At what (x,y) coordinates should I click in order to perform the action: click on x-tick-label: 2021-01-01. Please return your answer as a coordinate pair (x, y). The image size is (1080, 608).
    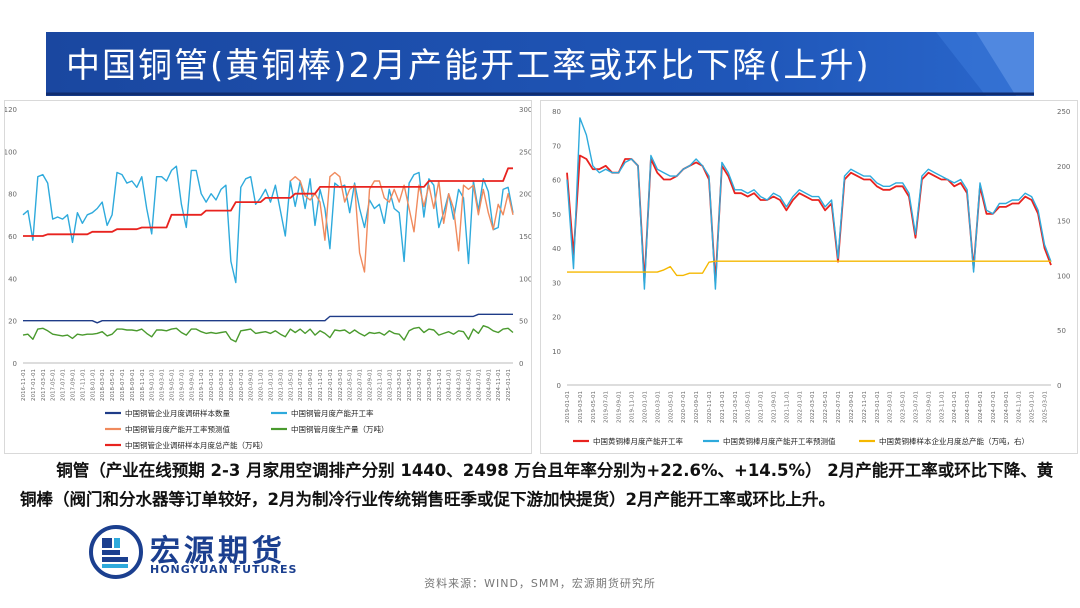
    Looking at the image, I should click on (723, 407).